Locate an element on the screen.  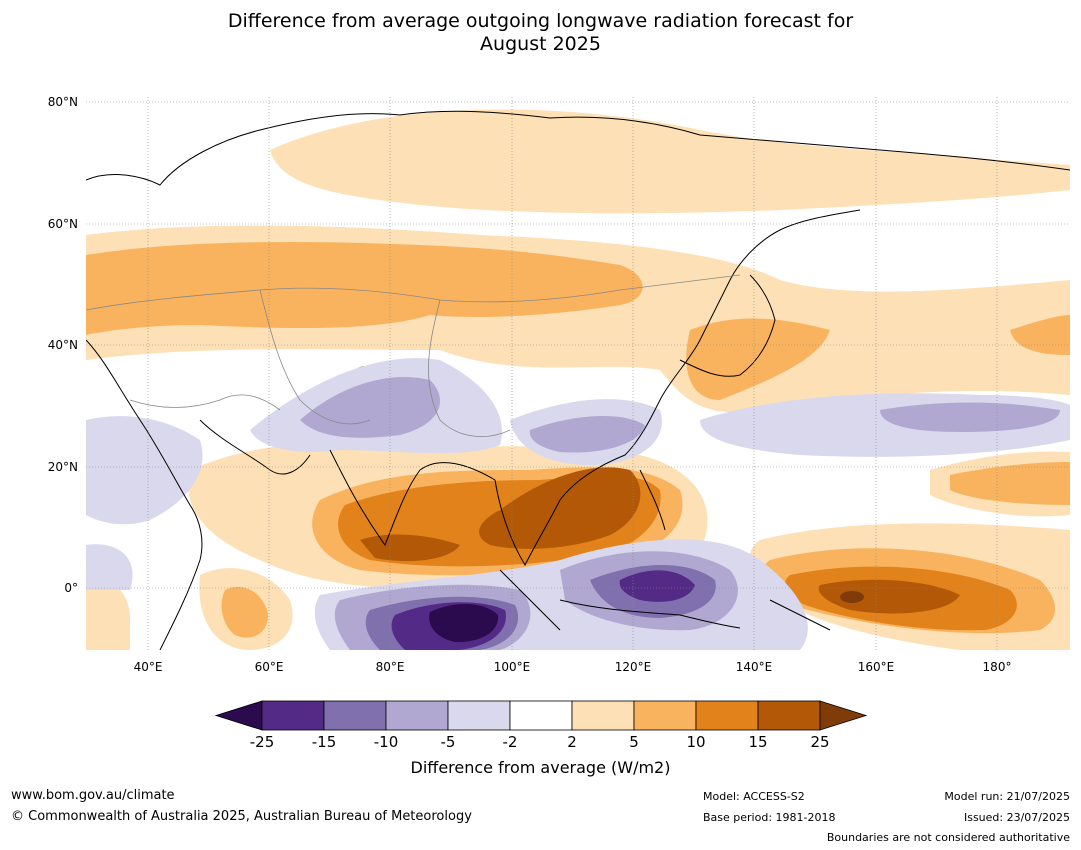
model-run-date: Model run: 21/07/2025 is located at coordinates (1007, 796).